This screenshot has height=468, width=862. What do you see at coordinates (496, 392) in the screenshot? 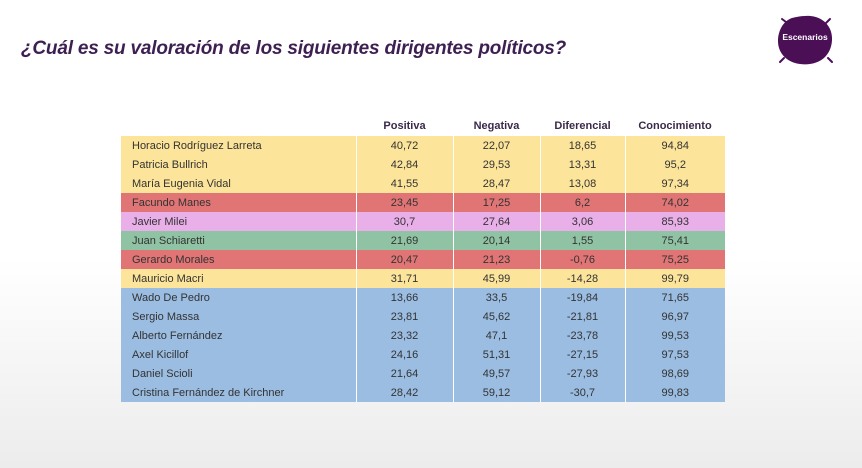
I see `cell-negativa: 59,12` at bounding box center [496, 392].